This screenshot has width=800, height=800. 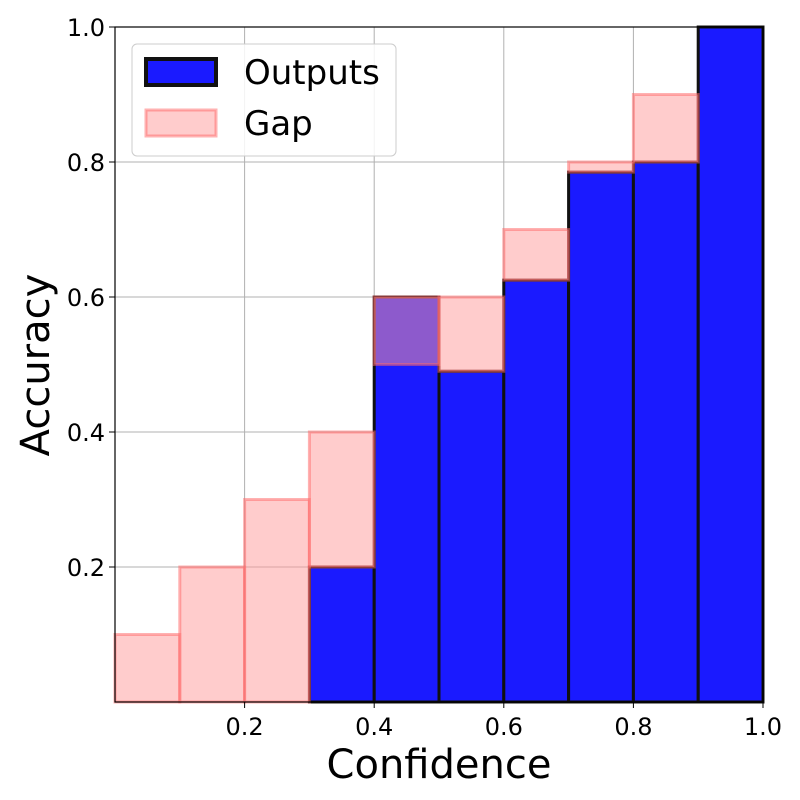 What do you see at coordinates (264, 100) in the screenshot?
I see `legend: Outputs Gap` at bounding box center [264, 100].